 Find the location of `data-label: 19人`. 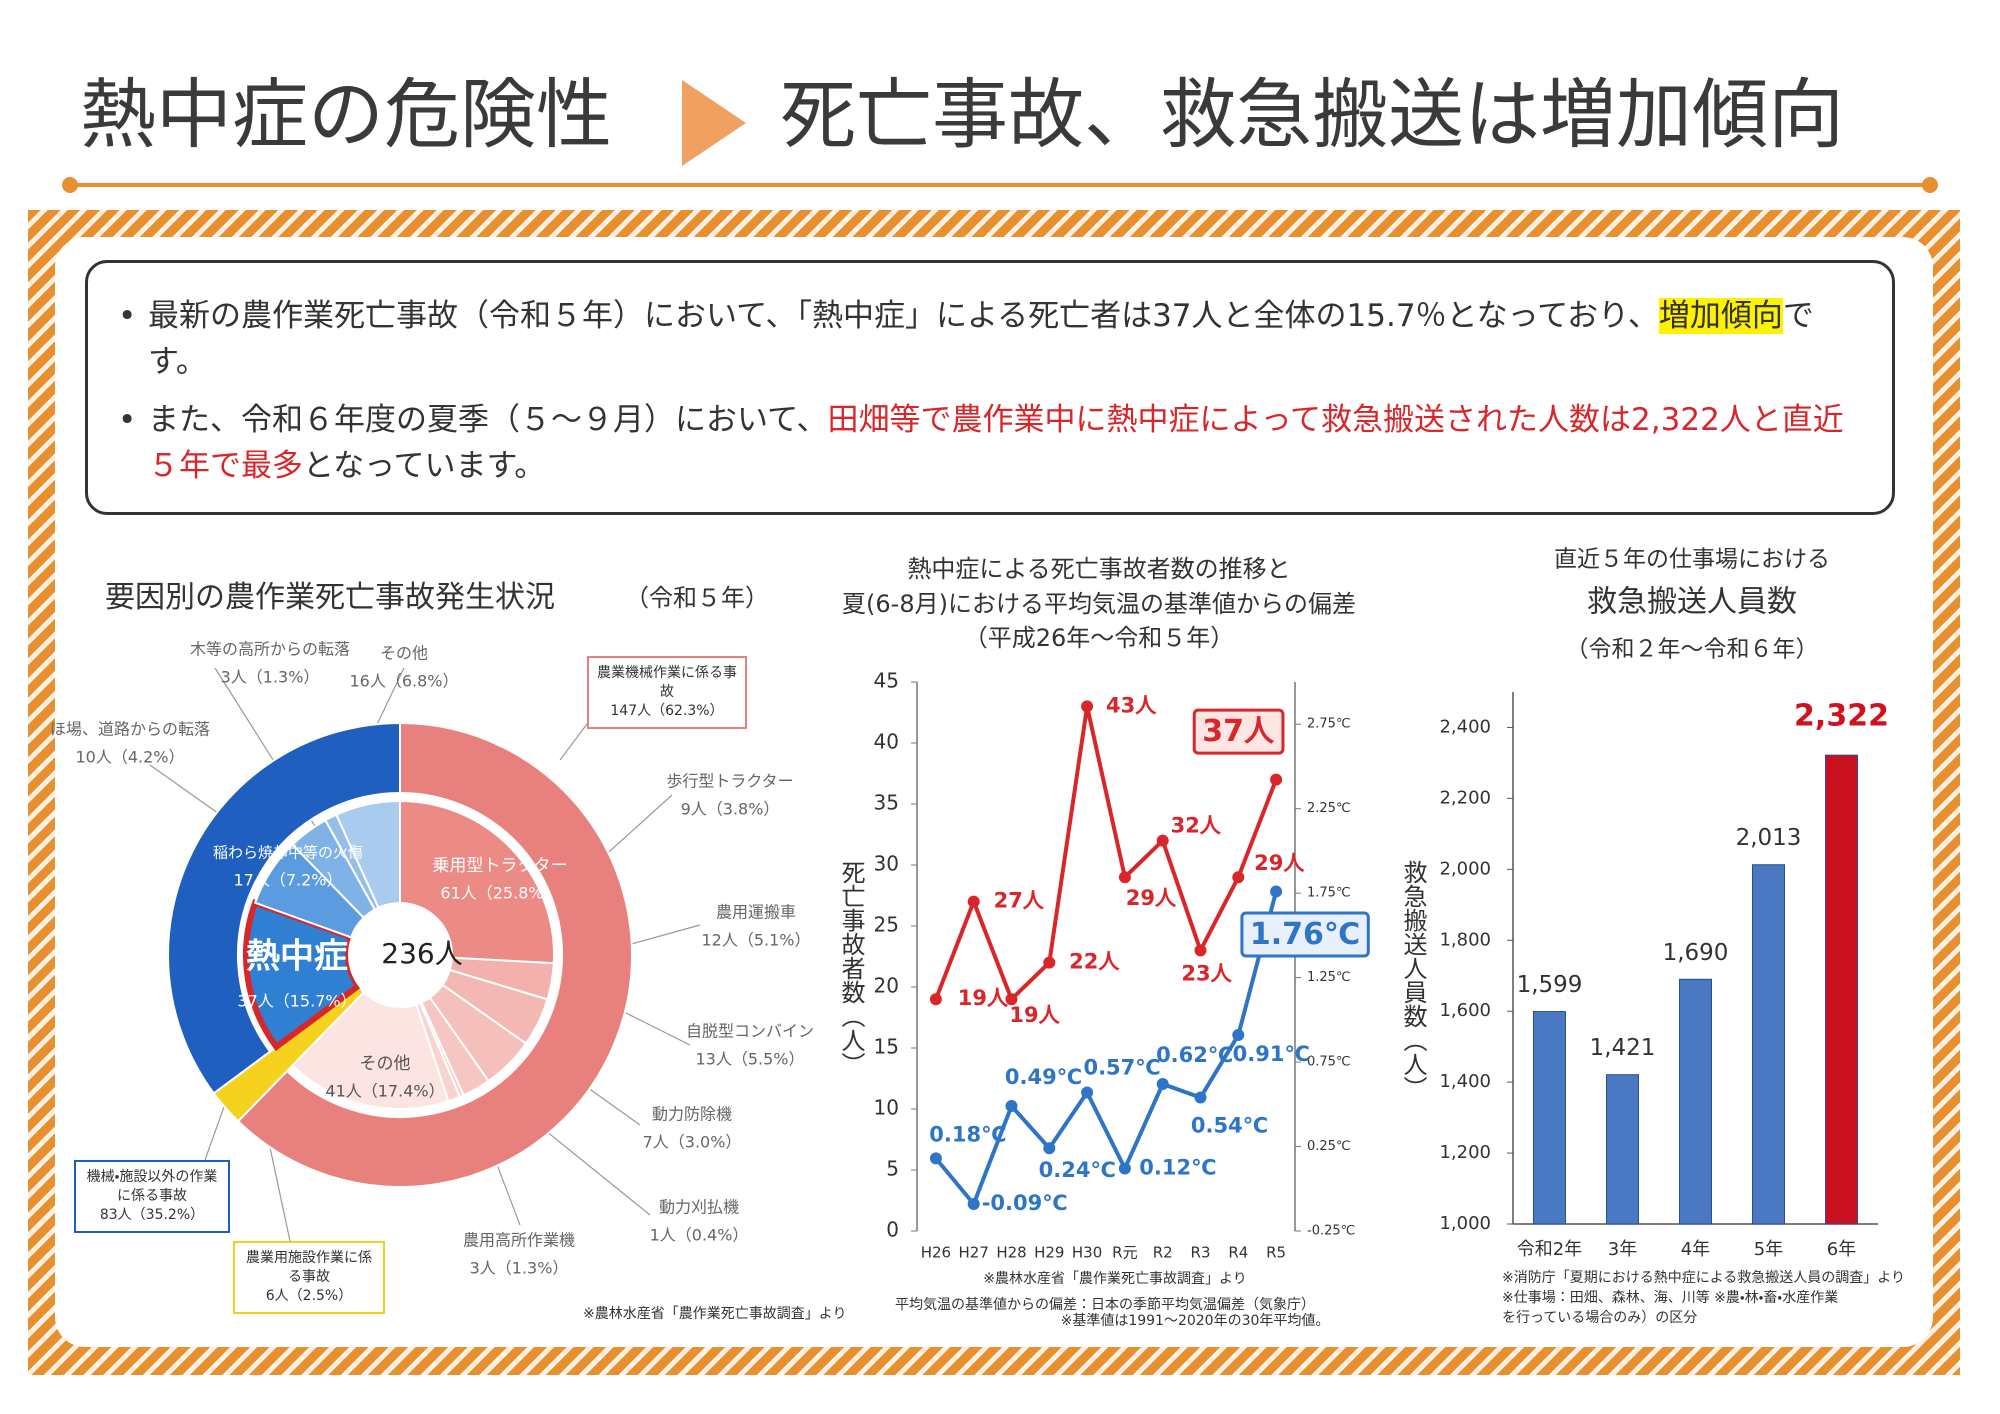

data-label: 19人 is located at coordinates (1034, 1015).